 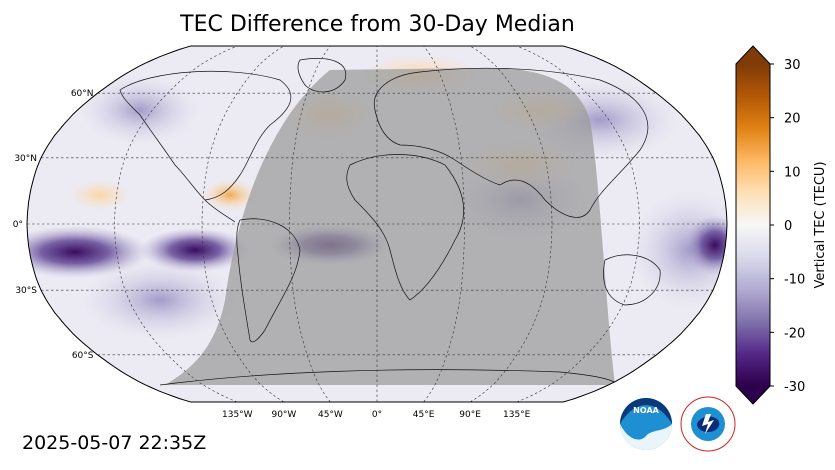 I want to click on longitude-labels: 135°W 90°W 45°W 0° 45°E 90°E 135°E, so click(x=376, y=415).